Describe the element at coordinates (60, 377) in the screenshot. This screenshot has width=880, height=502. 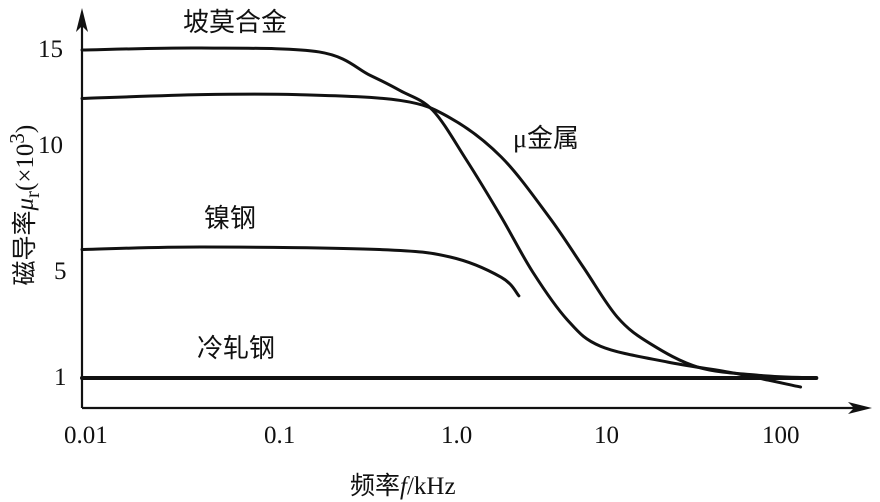
I see `y-tick-label: 1` at that location.